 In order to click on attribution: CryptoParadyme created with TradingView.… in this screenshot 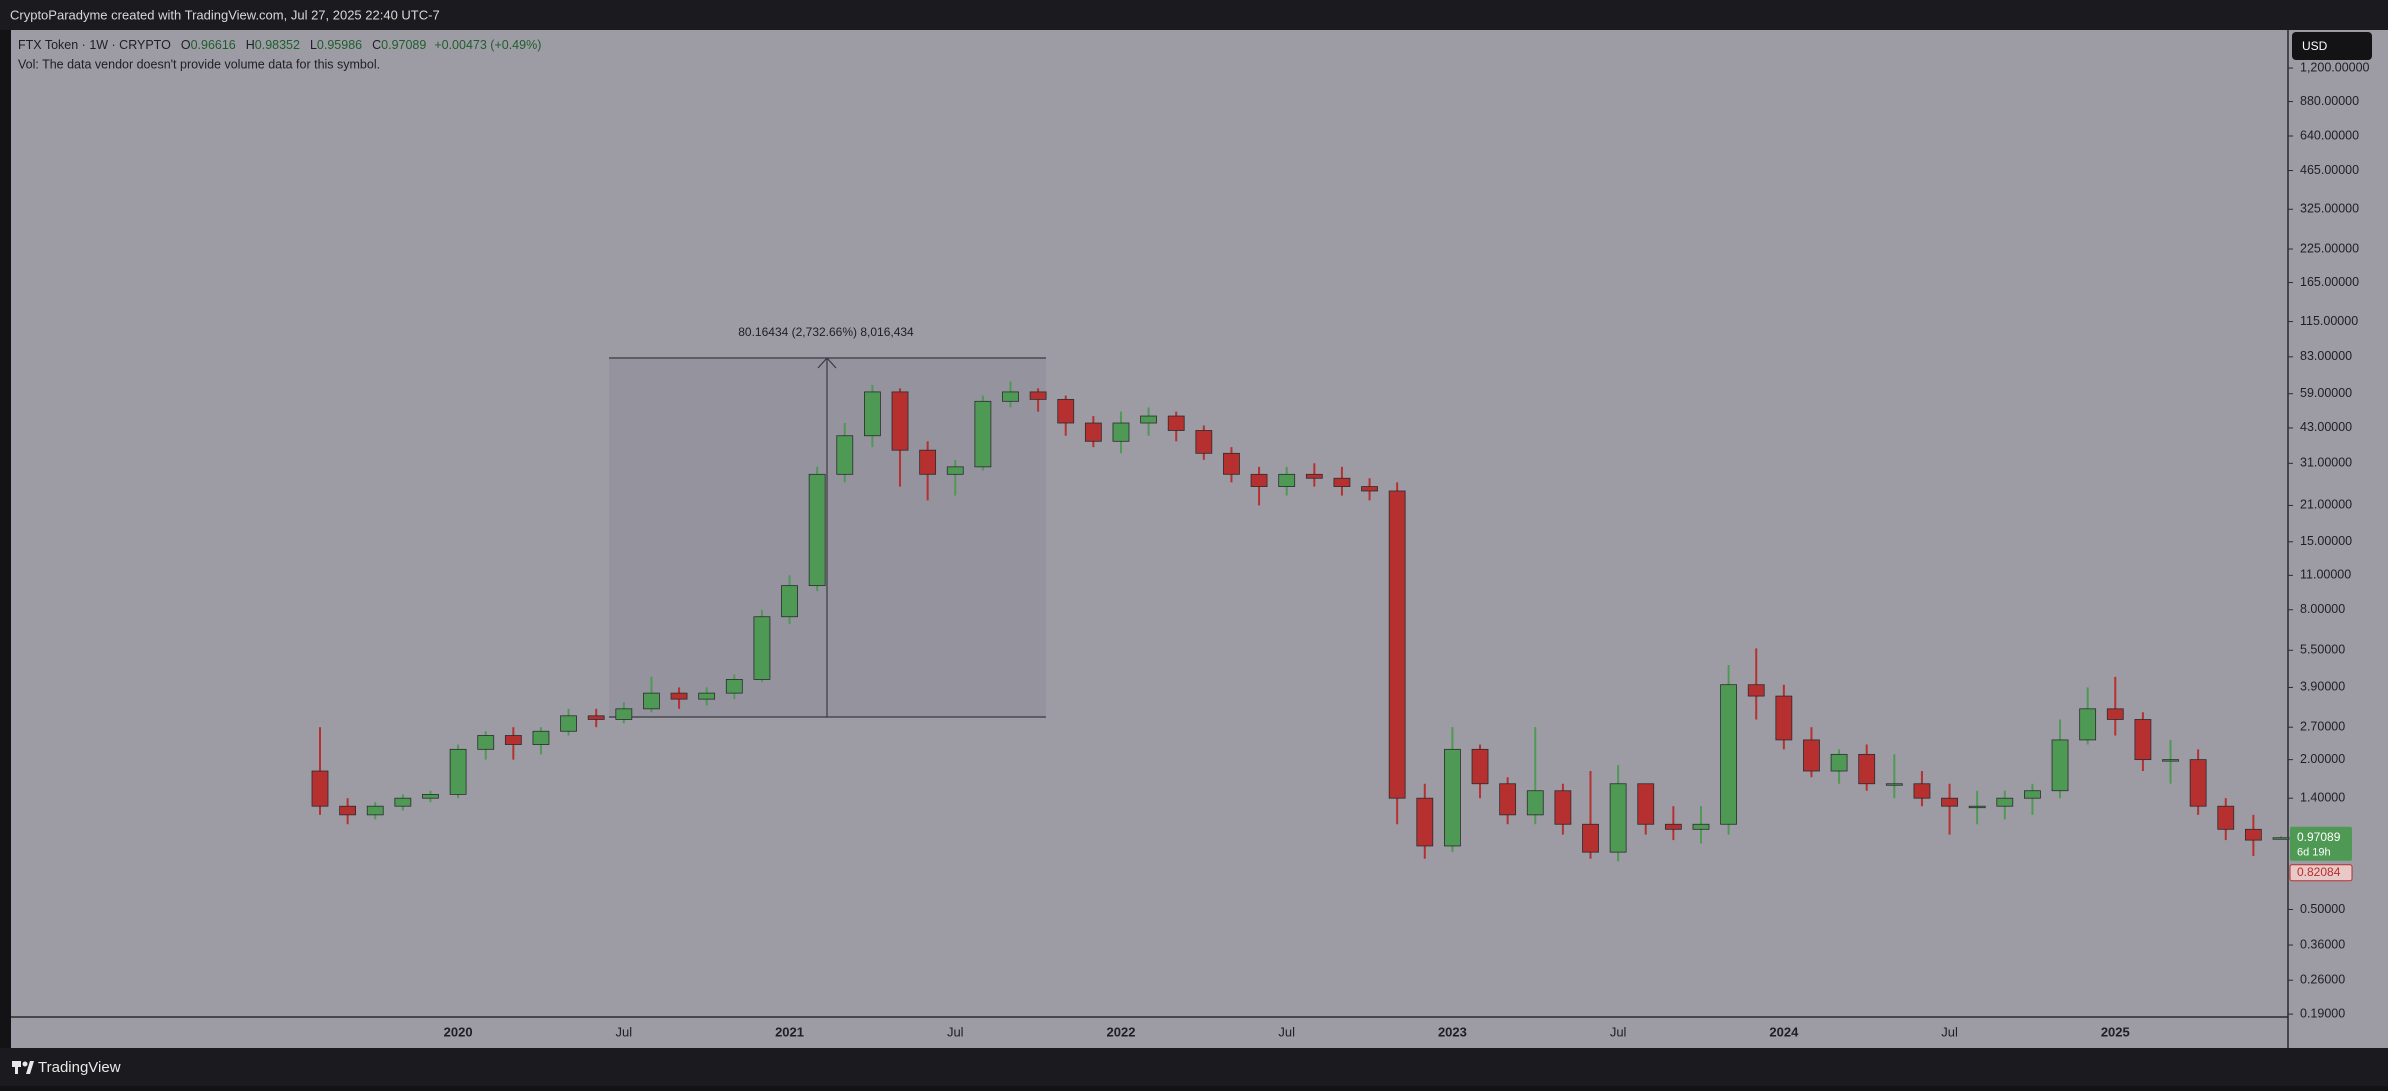, I will do `click(225, 14)`.